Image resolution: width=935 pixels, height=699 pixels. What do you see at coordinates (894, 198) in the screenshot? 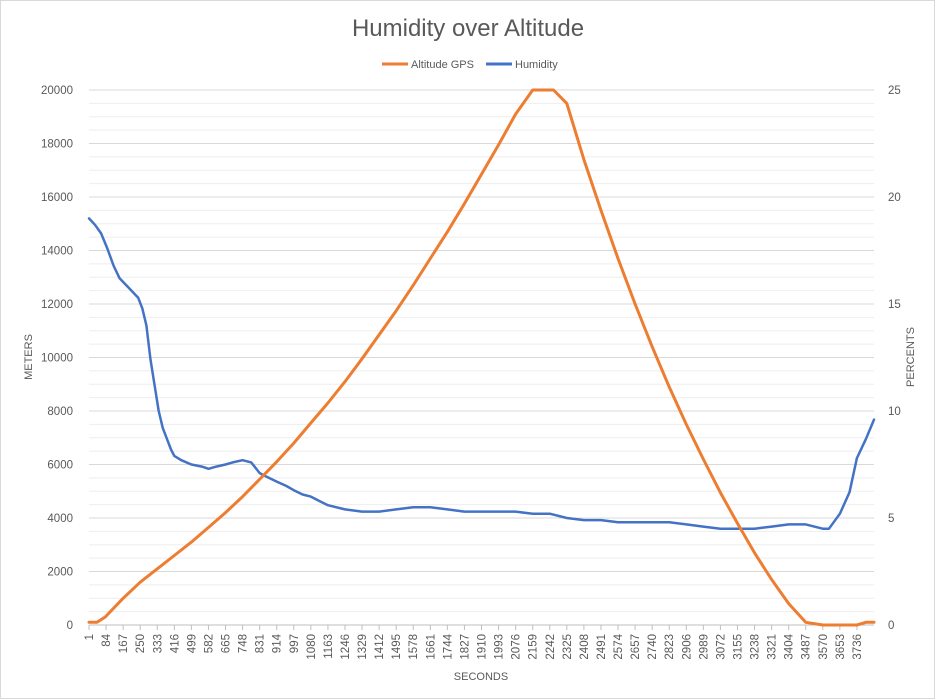
I see `y-right-tick-label: 20` at bounding box center [894, 198].